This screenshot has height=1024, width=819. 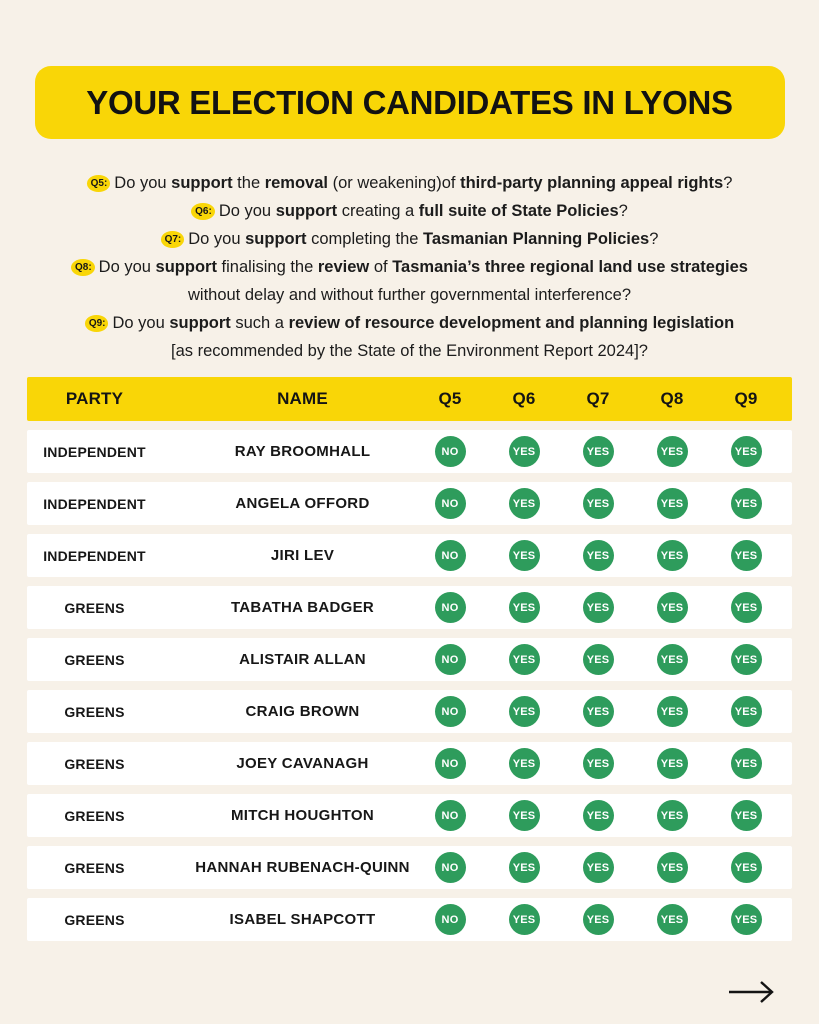 I want to click on table-row: GREENS ISABEL SHAPCOTT NO YES YES YES YES, so click(x=409, y=919).